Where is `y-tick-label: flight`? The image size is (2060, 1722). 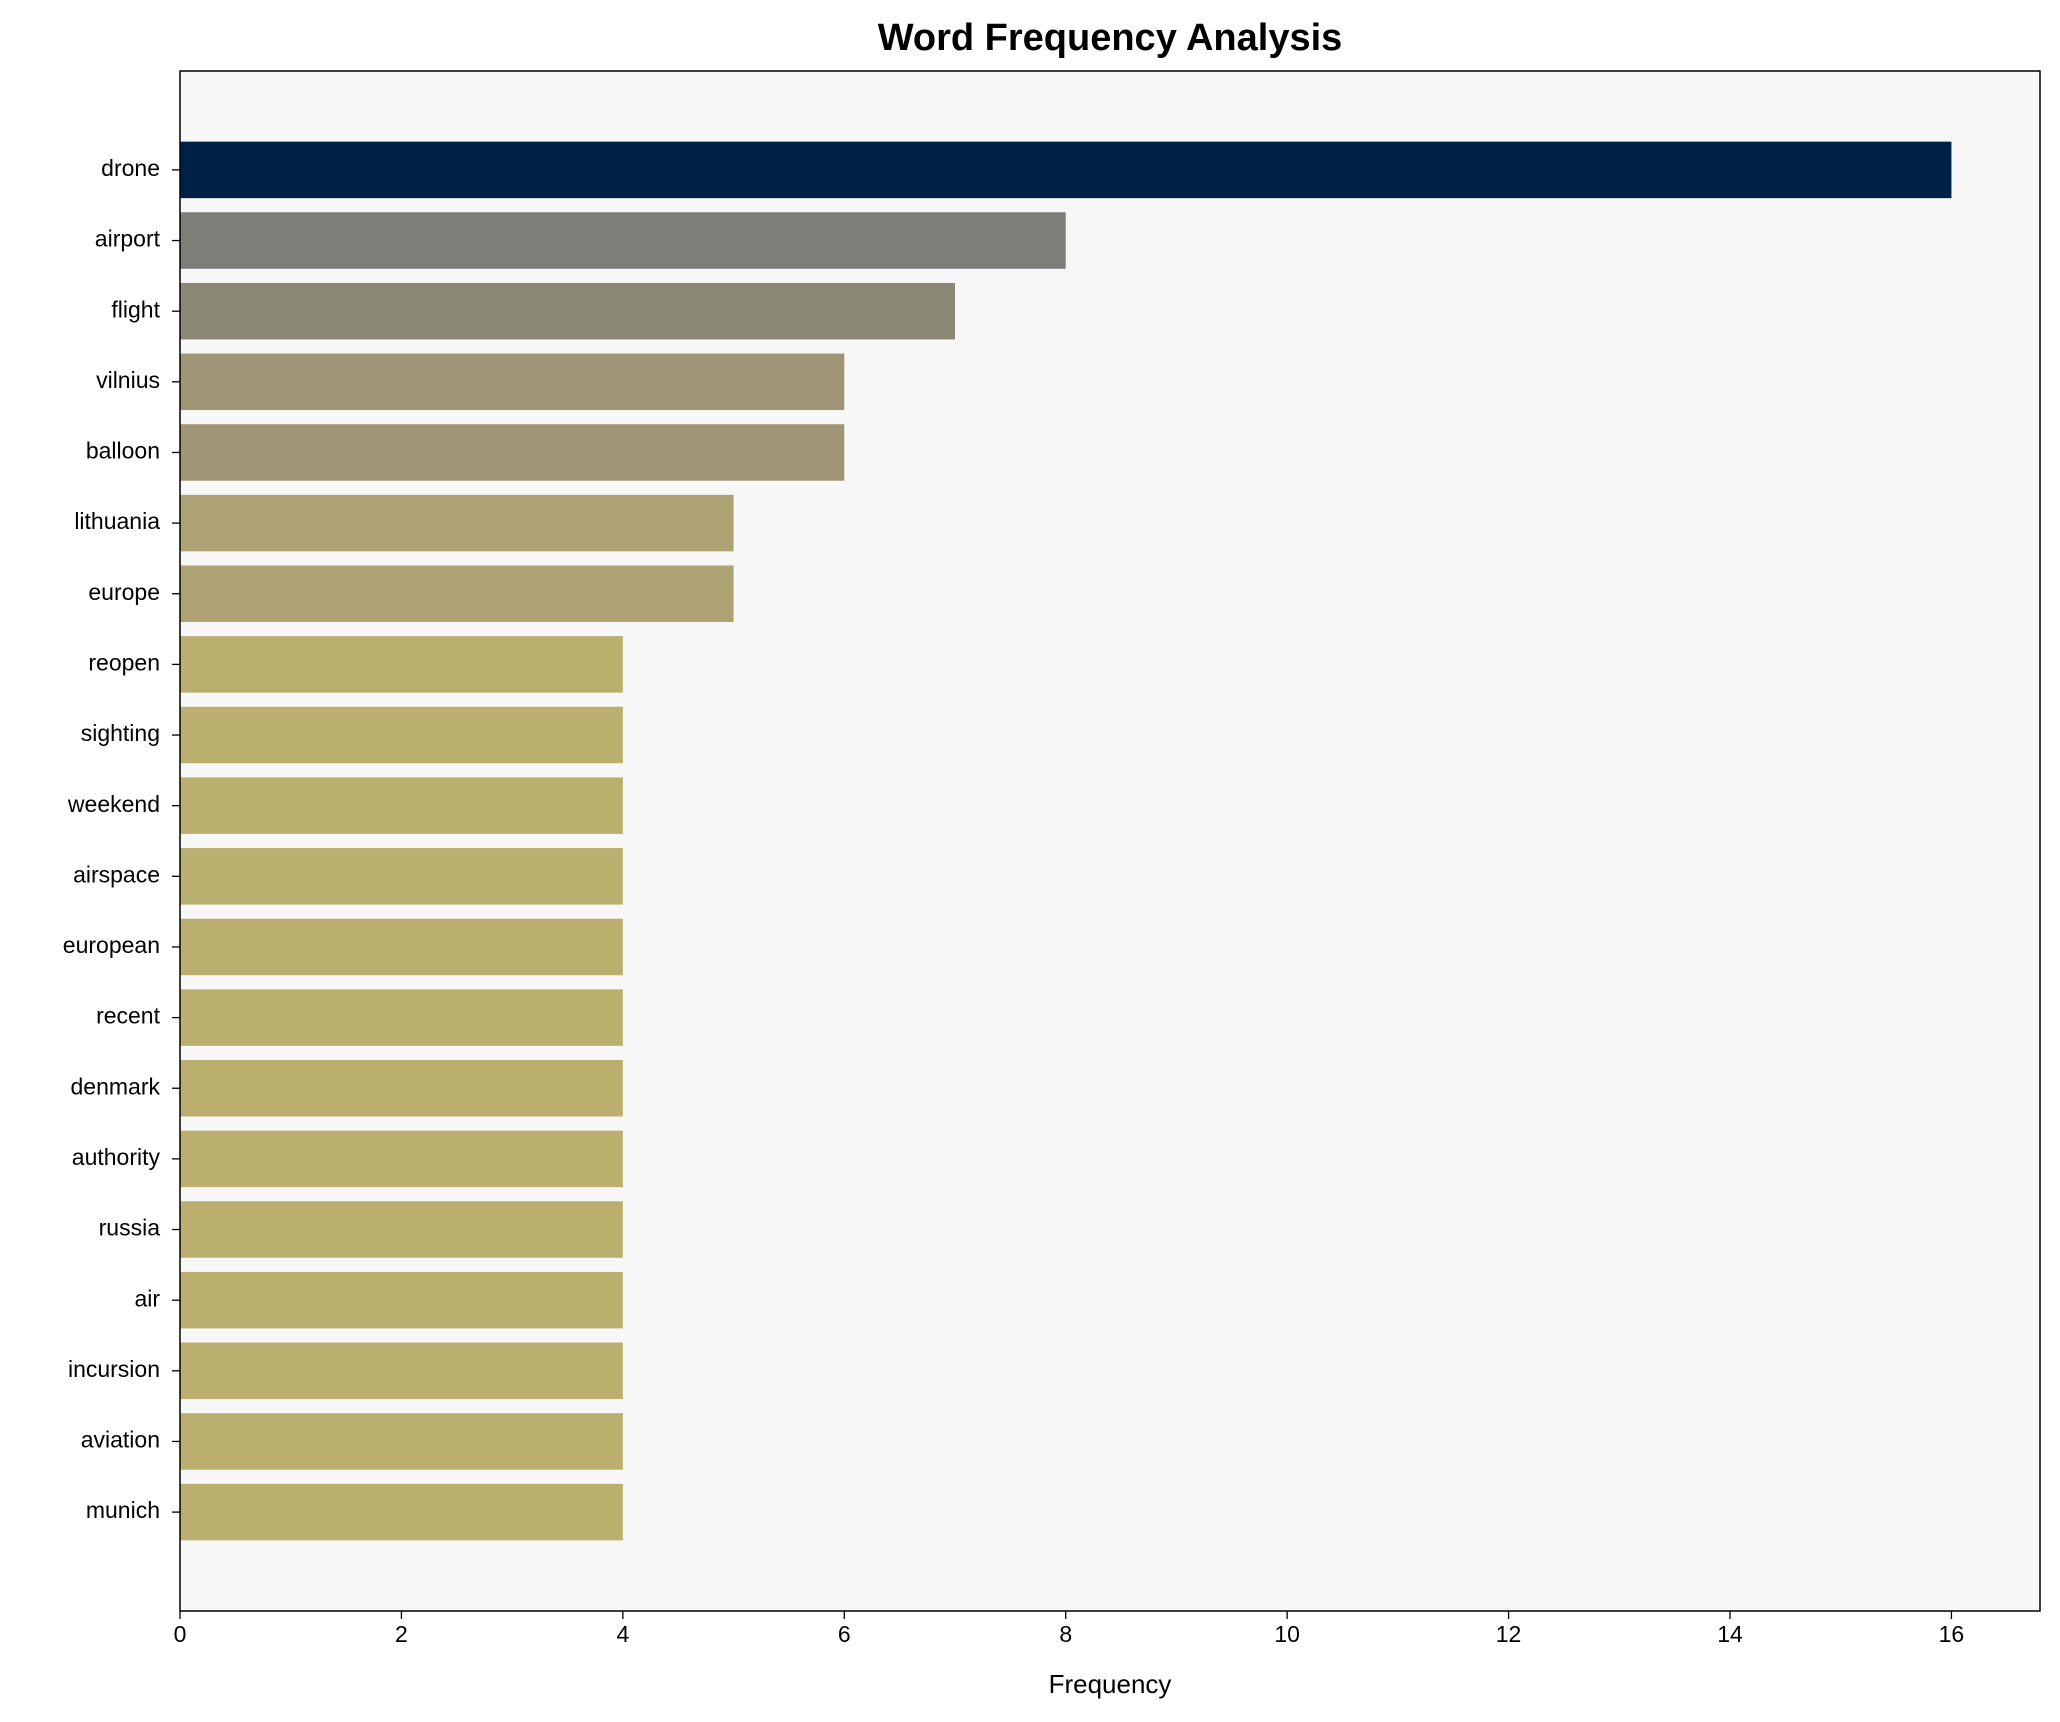 y-tick-label: flight is located at coordinates (135, 309).